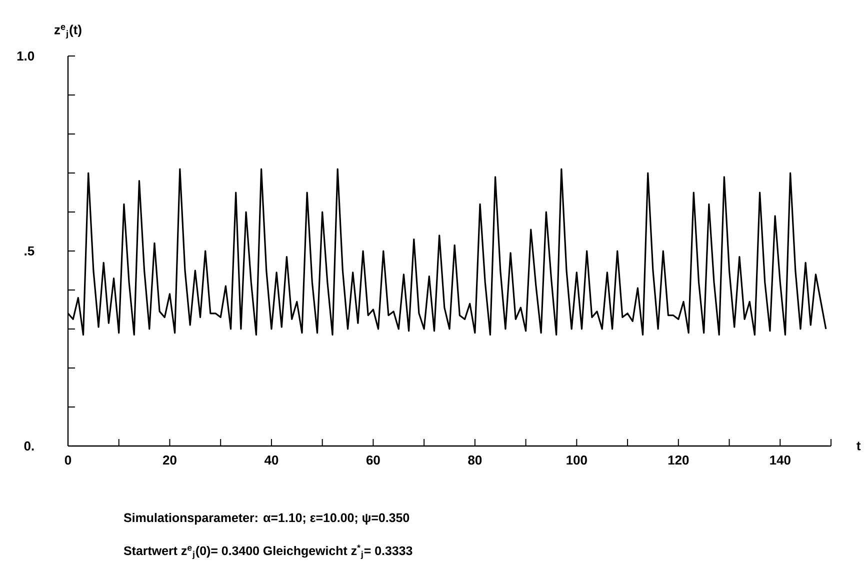 Image resolution: width=867 pixels, height=581 pixels. Describe the element at coordinates (475, 460) in the screenshot. I see `x-tick-label: 80` at that location.